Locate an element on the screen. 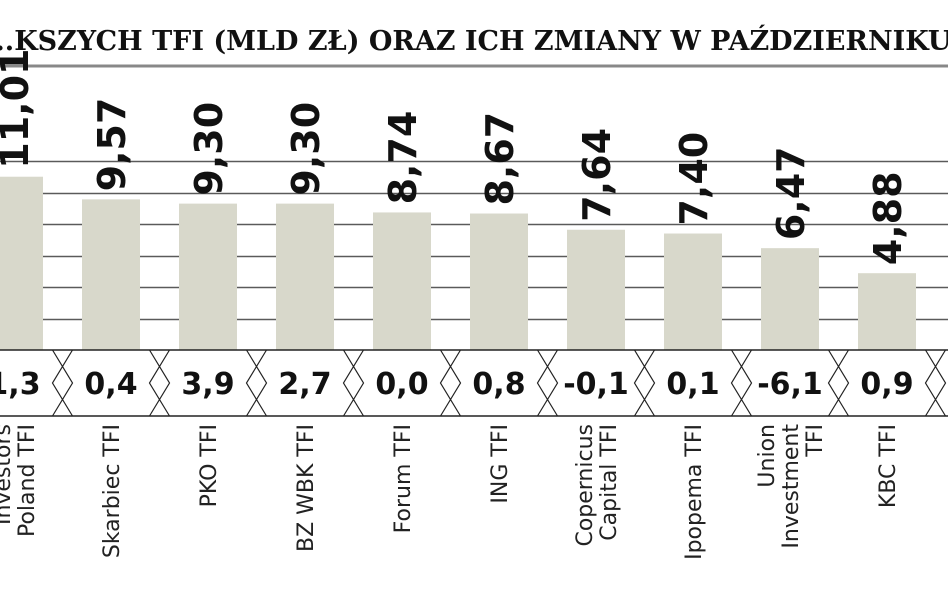  category-label: BZ WBK TFI is located at coordinates (306, 488).